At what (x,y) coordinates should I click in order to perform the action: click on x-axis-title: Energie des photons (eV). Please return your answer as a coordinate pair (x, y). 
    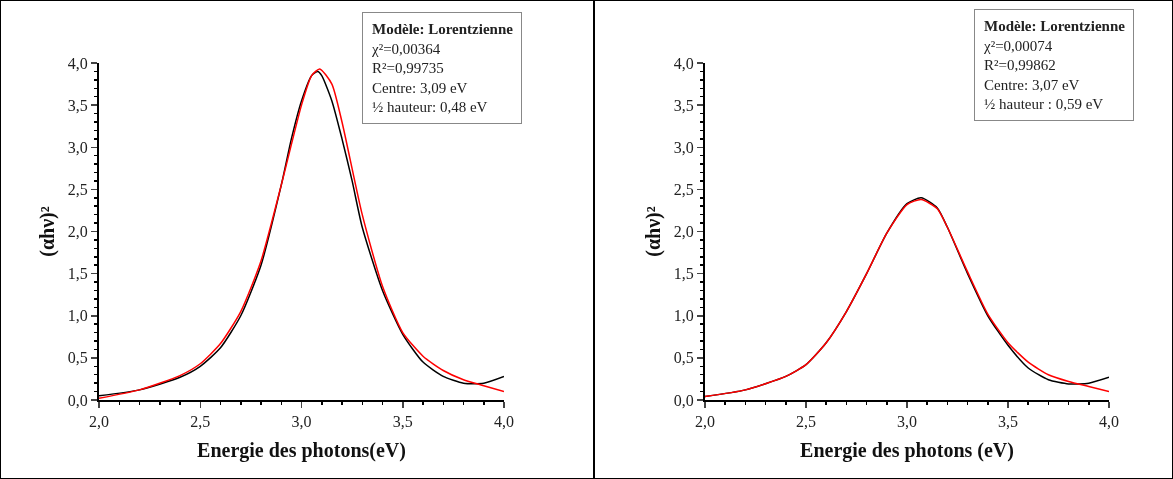
    Looking at the image, I should click on (907, 451).